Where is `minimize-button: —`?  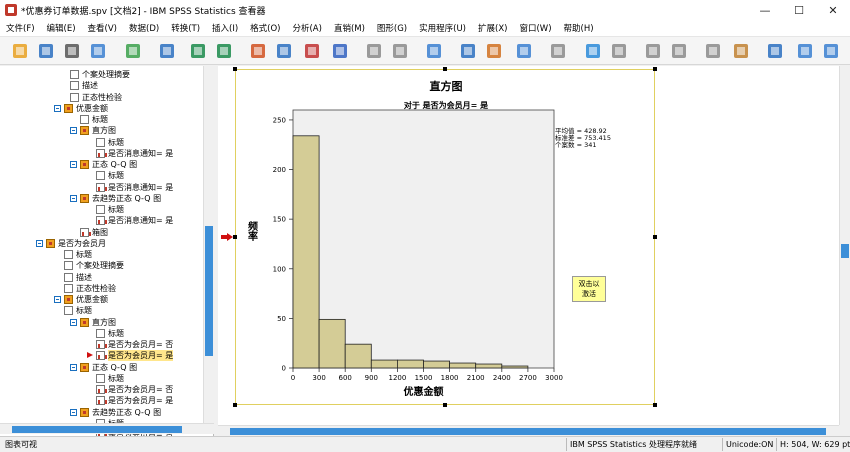 minimize-button: — is located at coordinates (765, 10).